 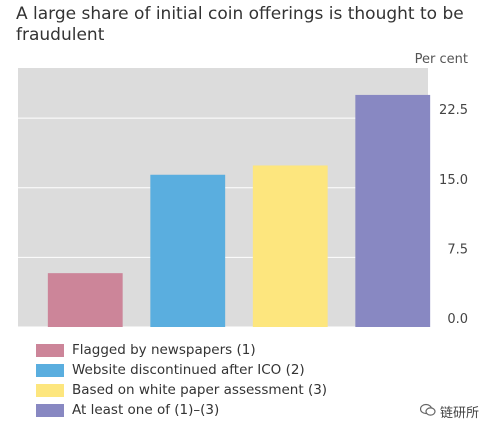 What do you see at coordinates (457, 249) in the screenshot?
I see `y-tick-label: 7.5` at bounding box center [457, 249].